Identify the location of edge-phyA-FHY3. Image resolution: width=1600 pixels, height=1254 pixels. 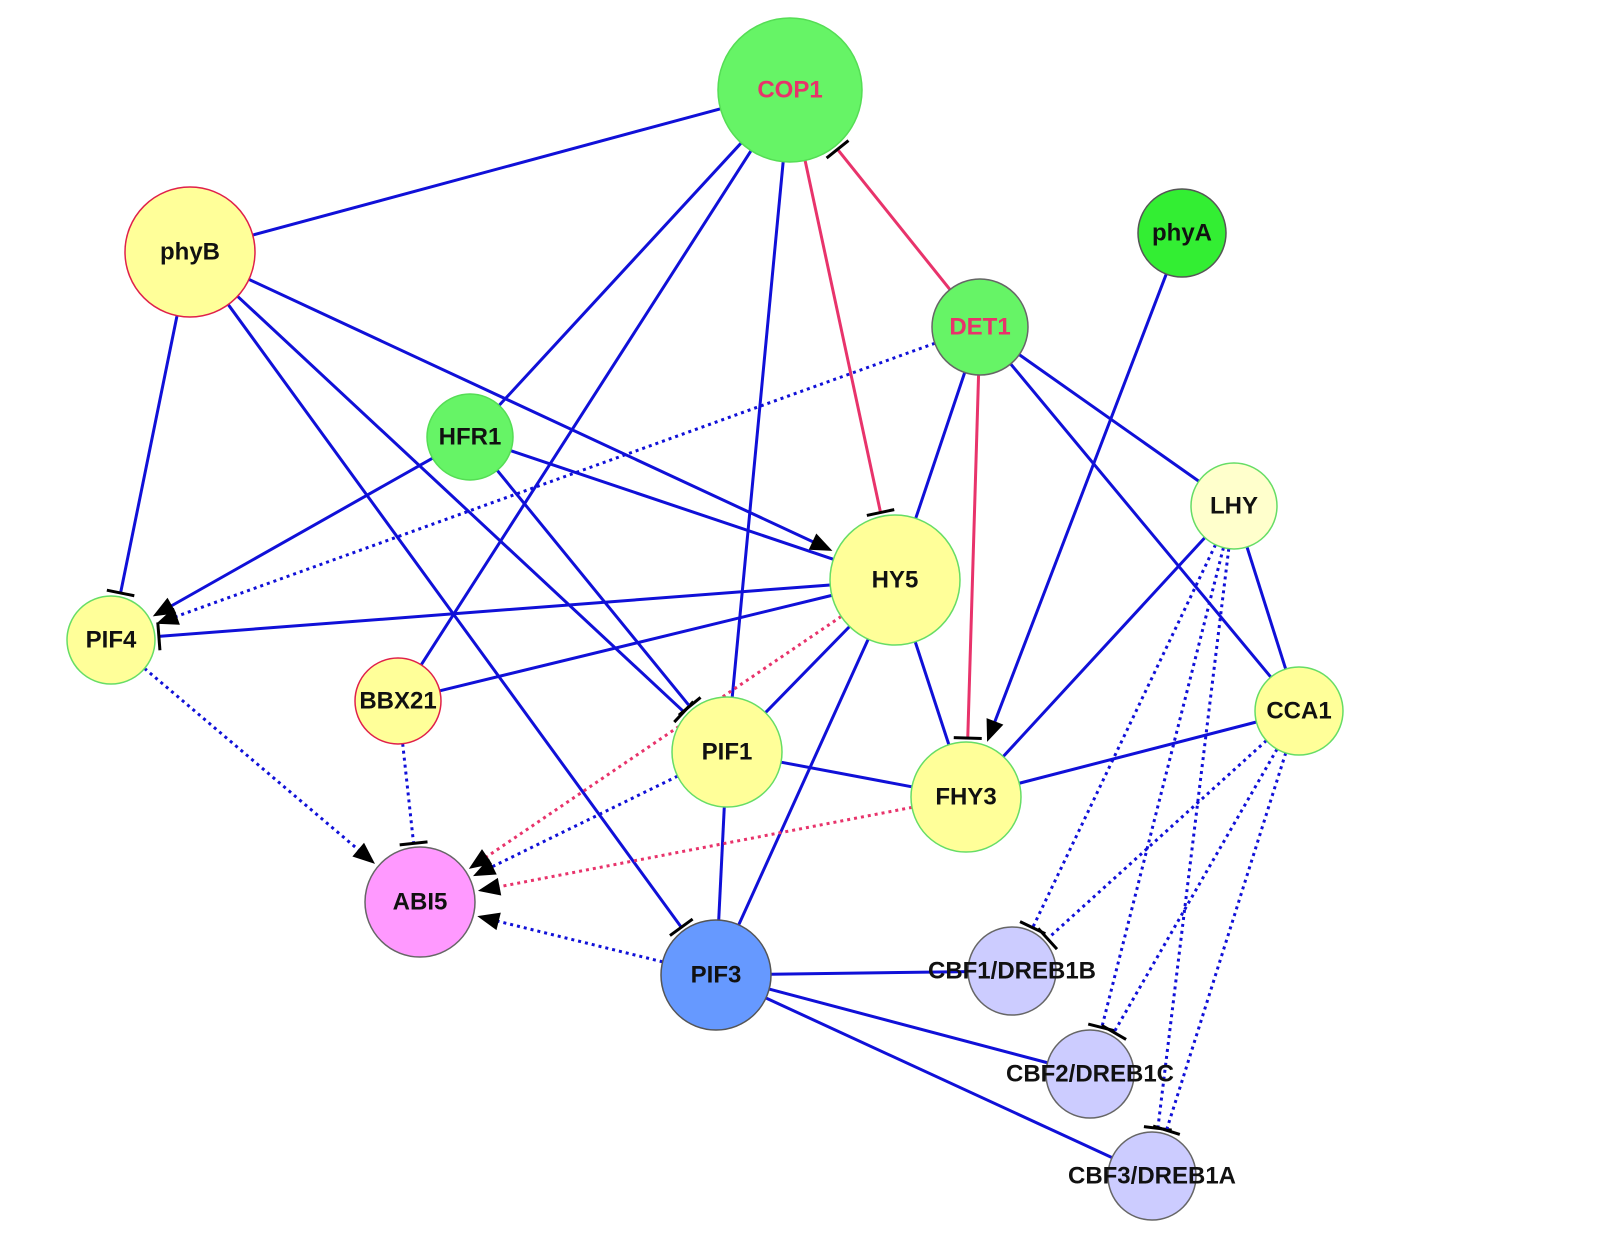
(1077, 507).